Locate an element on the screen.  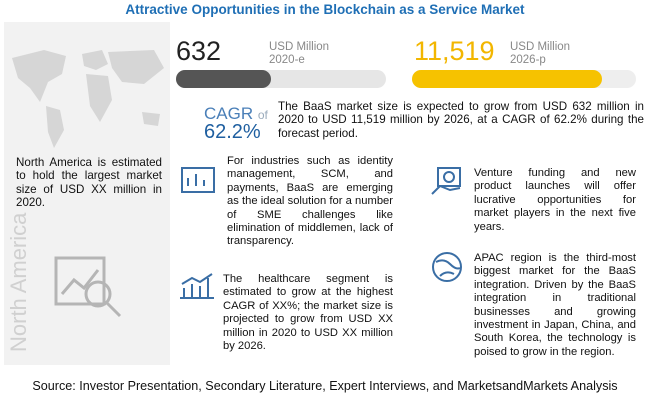
cagr-label: CAGR of is located at coordinates (236, 114).